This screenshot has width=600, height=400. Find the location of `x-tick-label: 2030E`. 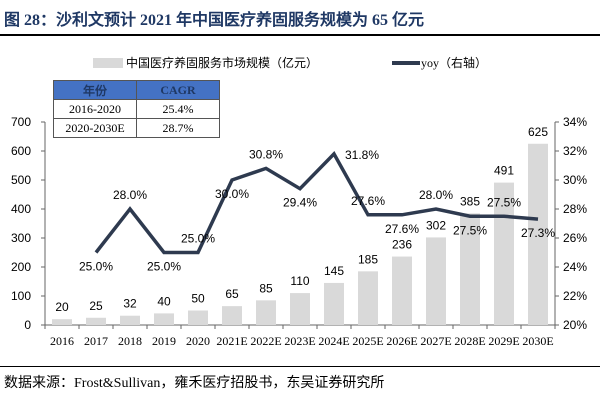

x-tick-label: 2030E is located at coordinates (537, 341).